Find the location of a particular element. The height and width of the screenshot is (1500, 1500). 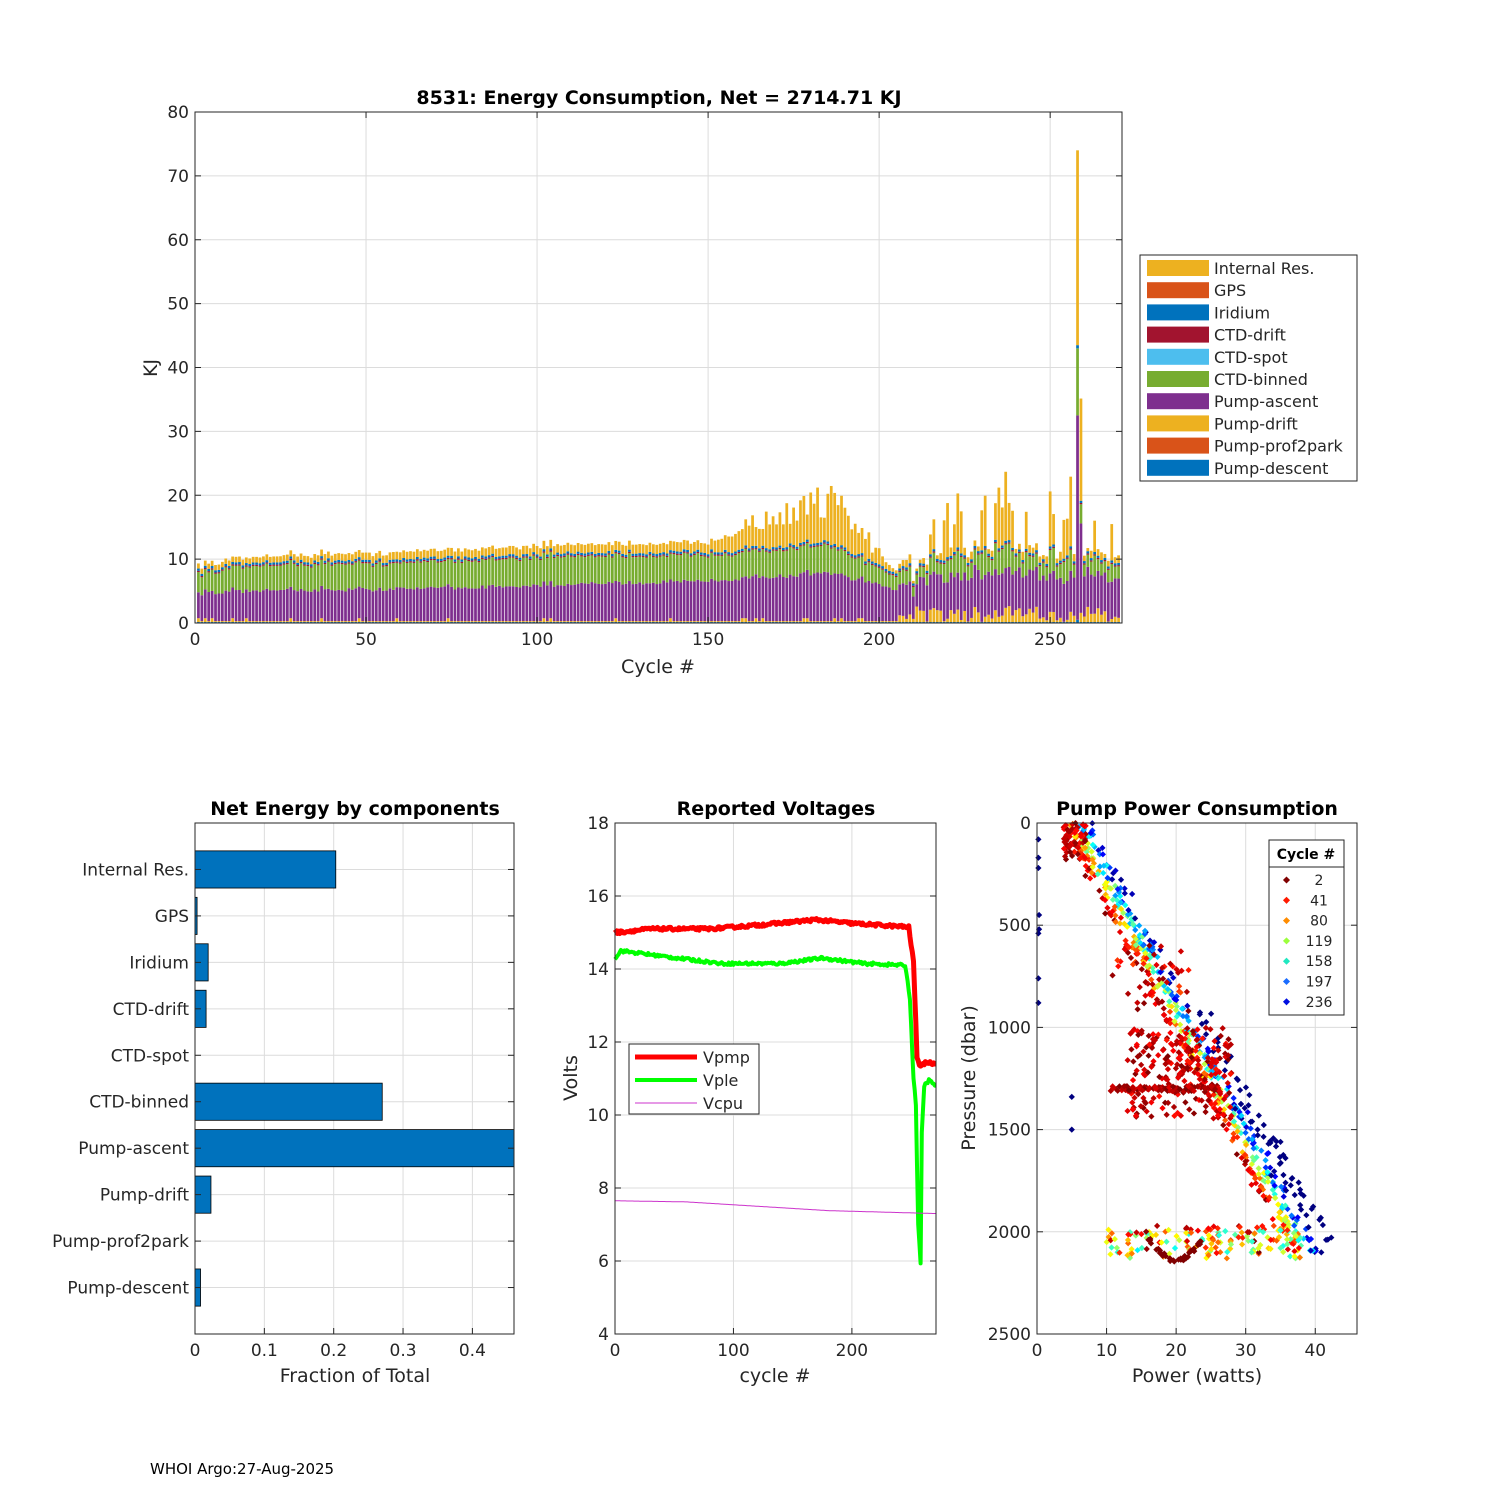

x-tick-label: 20 is located at coordinates (1176, 1351).